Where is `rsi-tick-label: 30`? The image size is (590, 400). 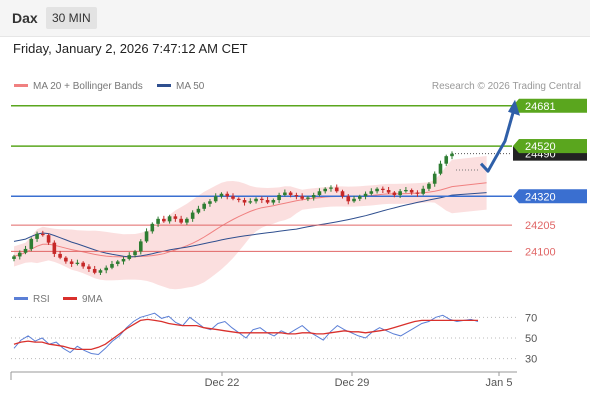 rsi-tick-label: 30 is located at coordinates (531, 360).